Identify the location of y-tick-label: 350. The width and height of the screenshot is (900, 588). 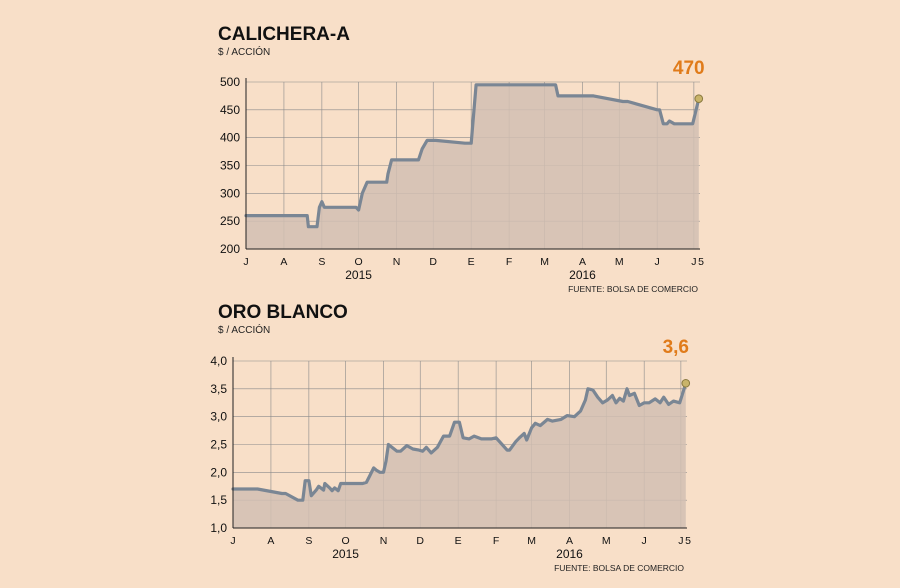
(230, 166).